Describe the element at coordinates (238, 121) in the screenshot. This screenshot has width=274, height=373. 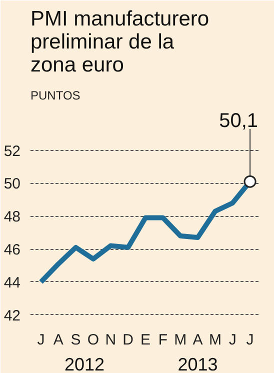
I see `data-label: 50,1` at that location.